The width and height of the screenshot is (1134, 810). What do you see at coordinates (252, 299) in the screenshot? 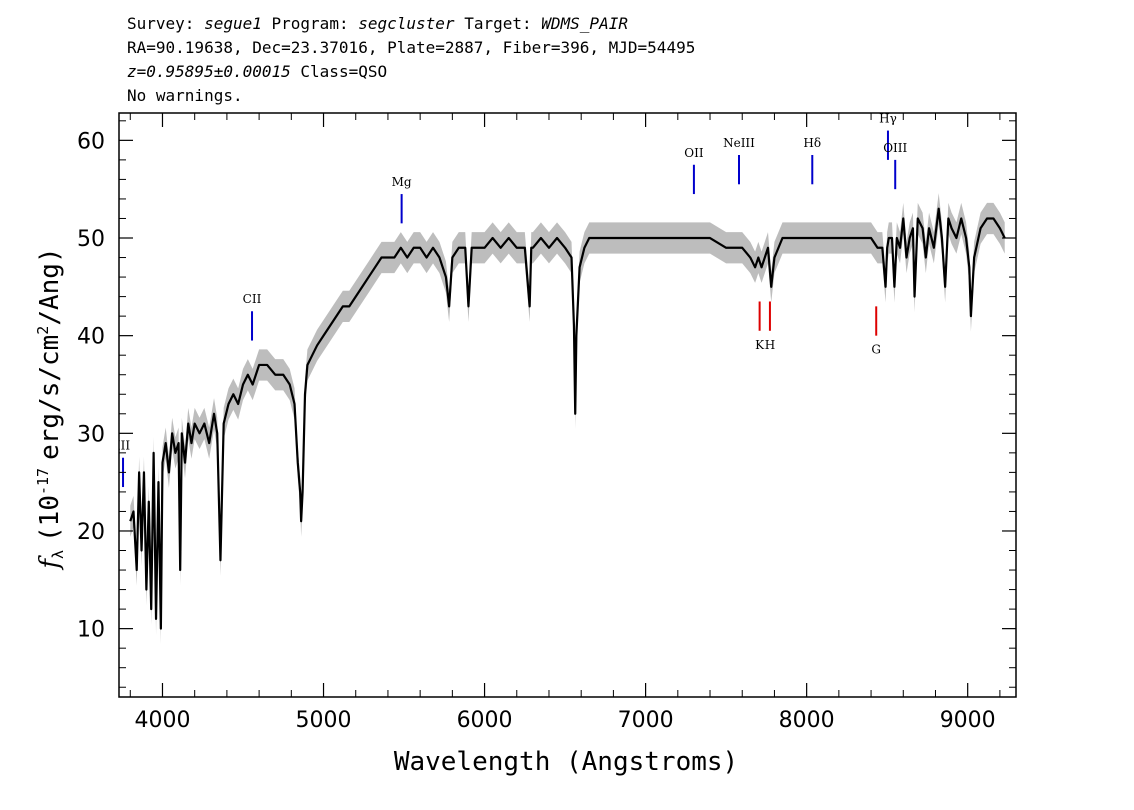
I see `emission-line-label: CII` at bounding box center [252, 299].